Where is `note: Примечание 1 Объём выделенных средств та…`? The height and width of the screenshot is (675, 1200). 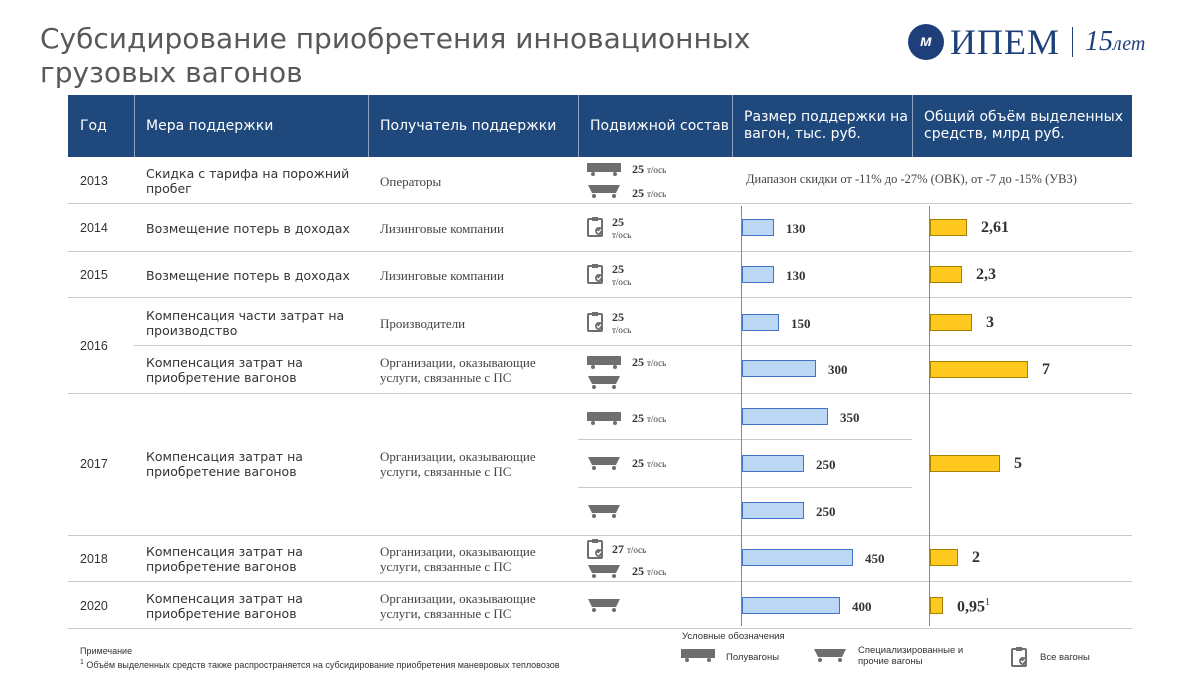
note: Примечание 1 Объём выделенных средств та… is located at coordinates (320, 658).